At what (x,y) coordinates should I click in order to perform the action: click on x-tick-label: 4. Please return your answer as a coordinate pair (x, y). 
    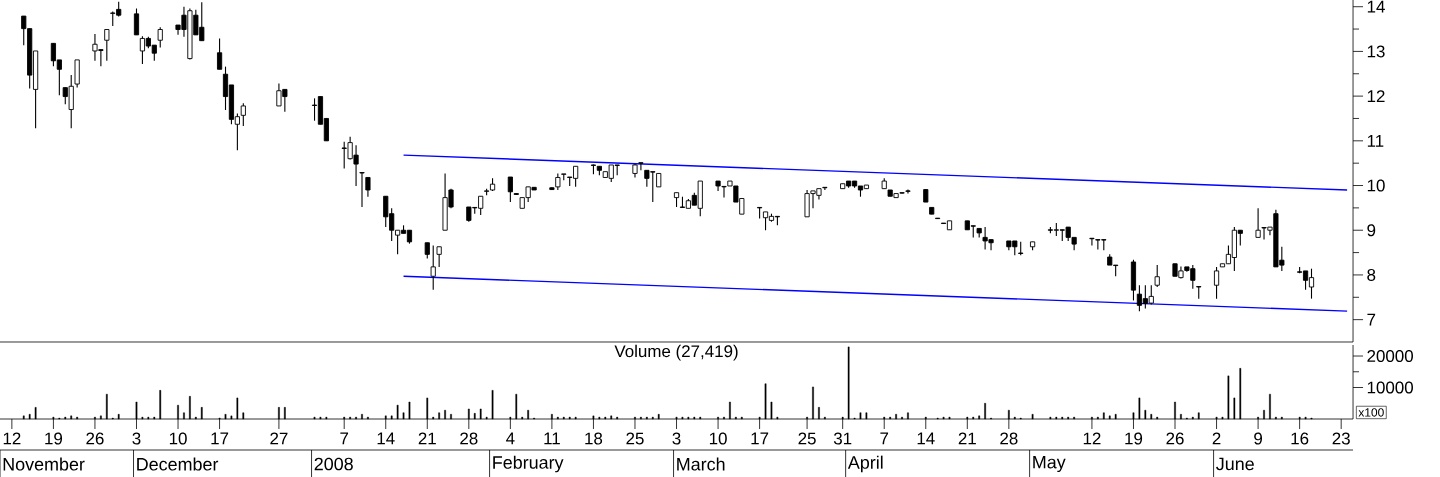
    Looking at the image, I should click on (510, 438).